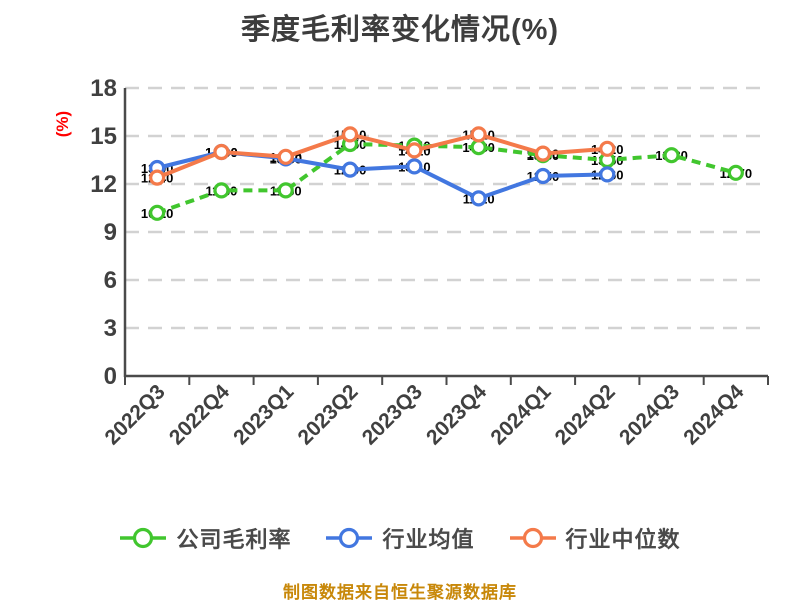 This screenshot has height=600, width=800. I want to click on y-tick-label: 12, so click(103, 184).